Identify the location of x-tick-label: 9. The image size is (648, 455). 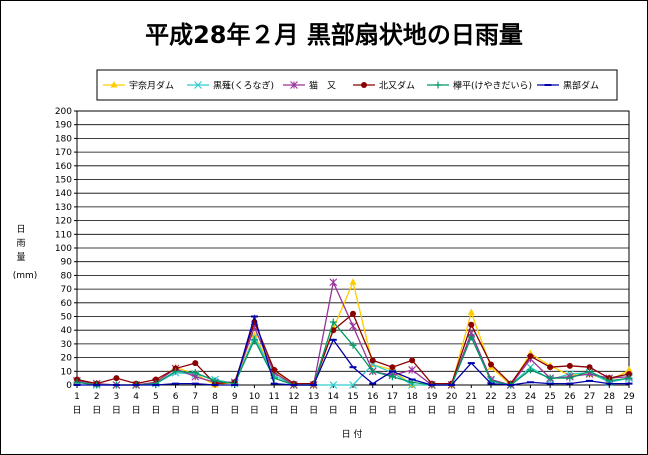
(235, 397).